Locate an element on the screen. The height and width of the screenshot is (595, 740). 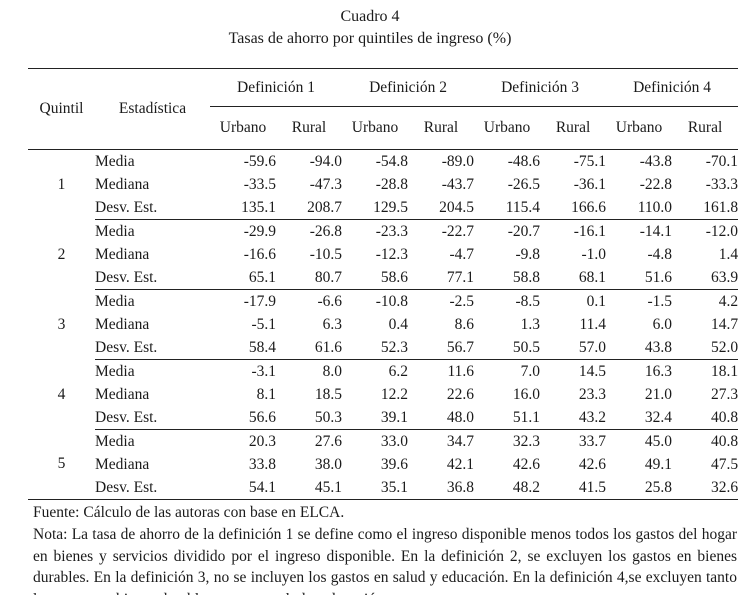
value-cell: 33.7 is located at coordinates (573, 441).